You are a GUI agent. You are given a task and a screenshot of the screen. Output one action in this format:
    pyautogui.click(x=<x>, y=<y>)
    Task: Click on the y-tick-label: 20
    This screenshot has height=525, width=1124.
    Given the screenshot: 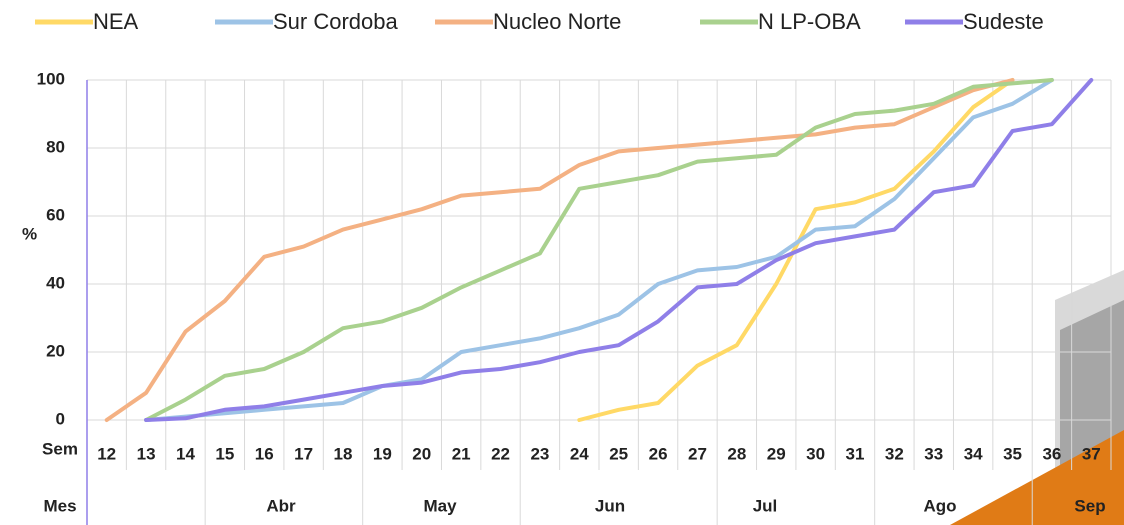 What is the action you would take?
    pyautogui.click(x=55, y=350)
    